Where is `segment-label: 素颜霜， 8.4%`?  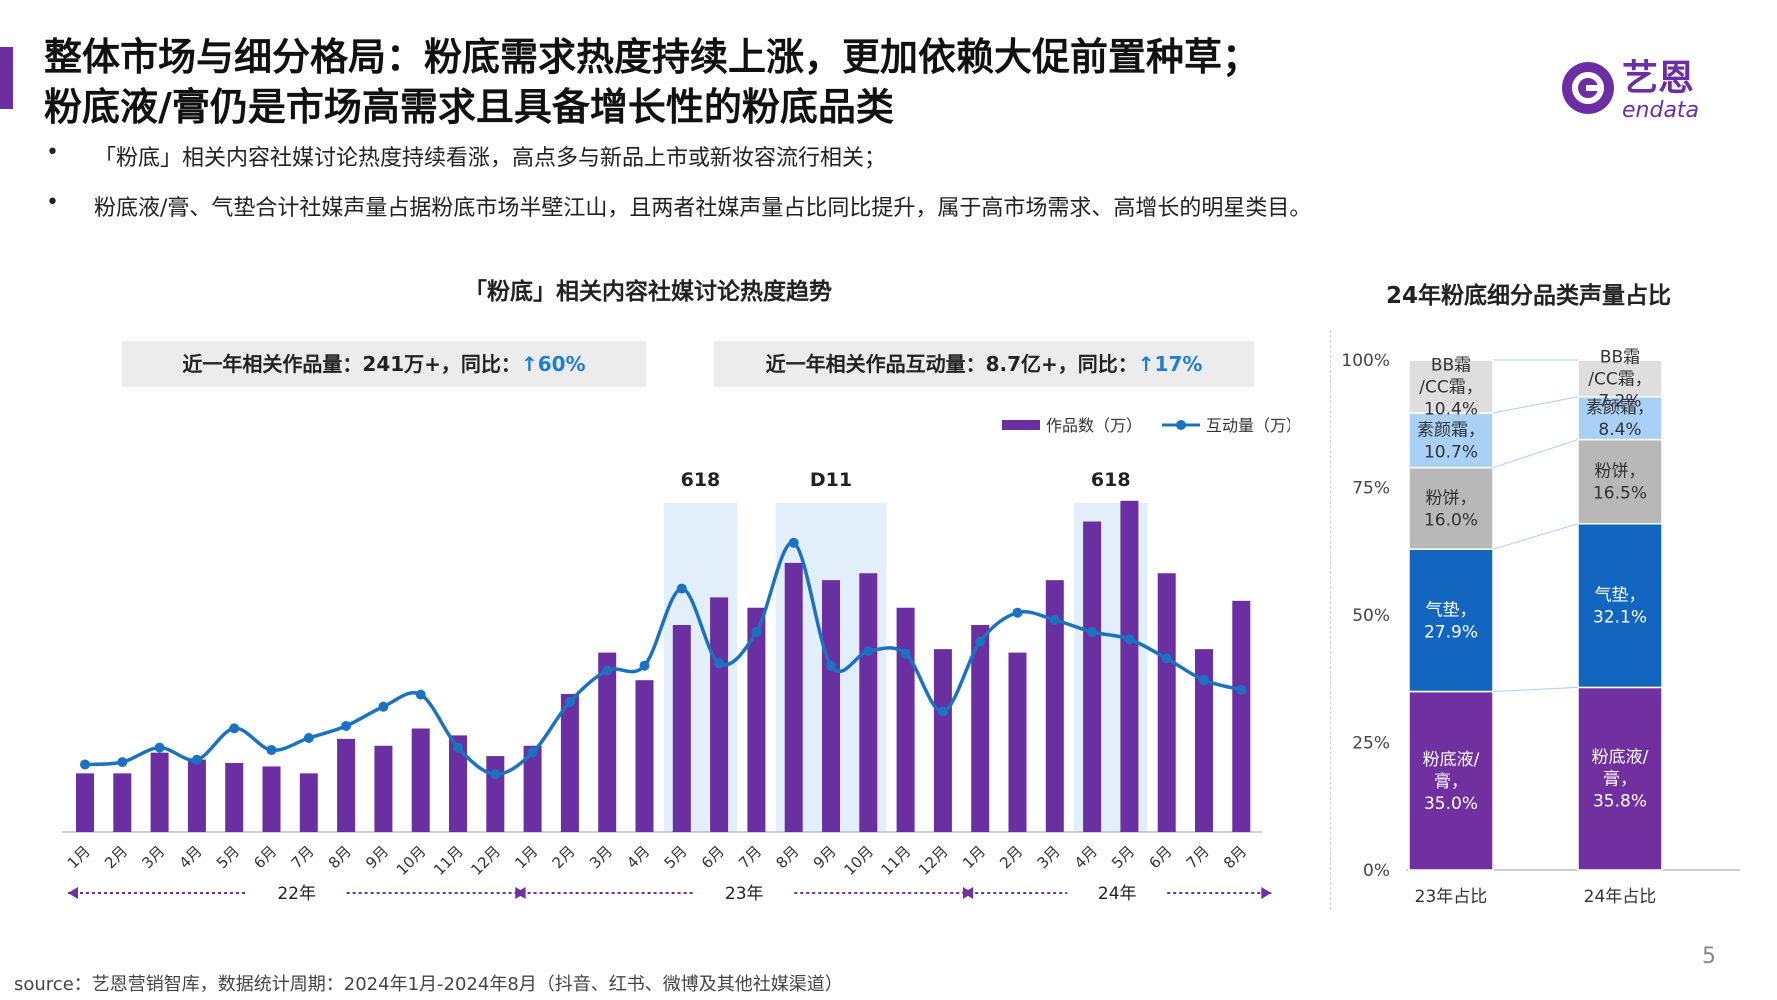
segment-label: 素颜霜， 8.4% is located at coordinates (1620, 419).